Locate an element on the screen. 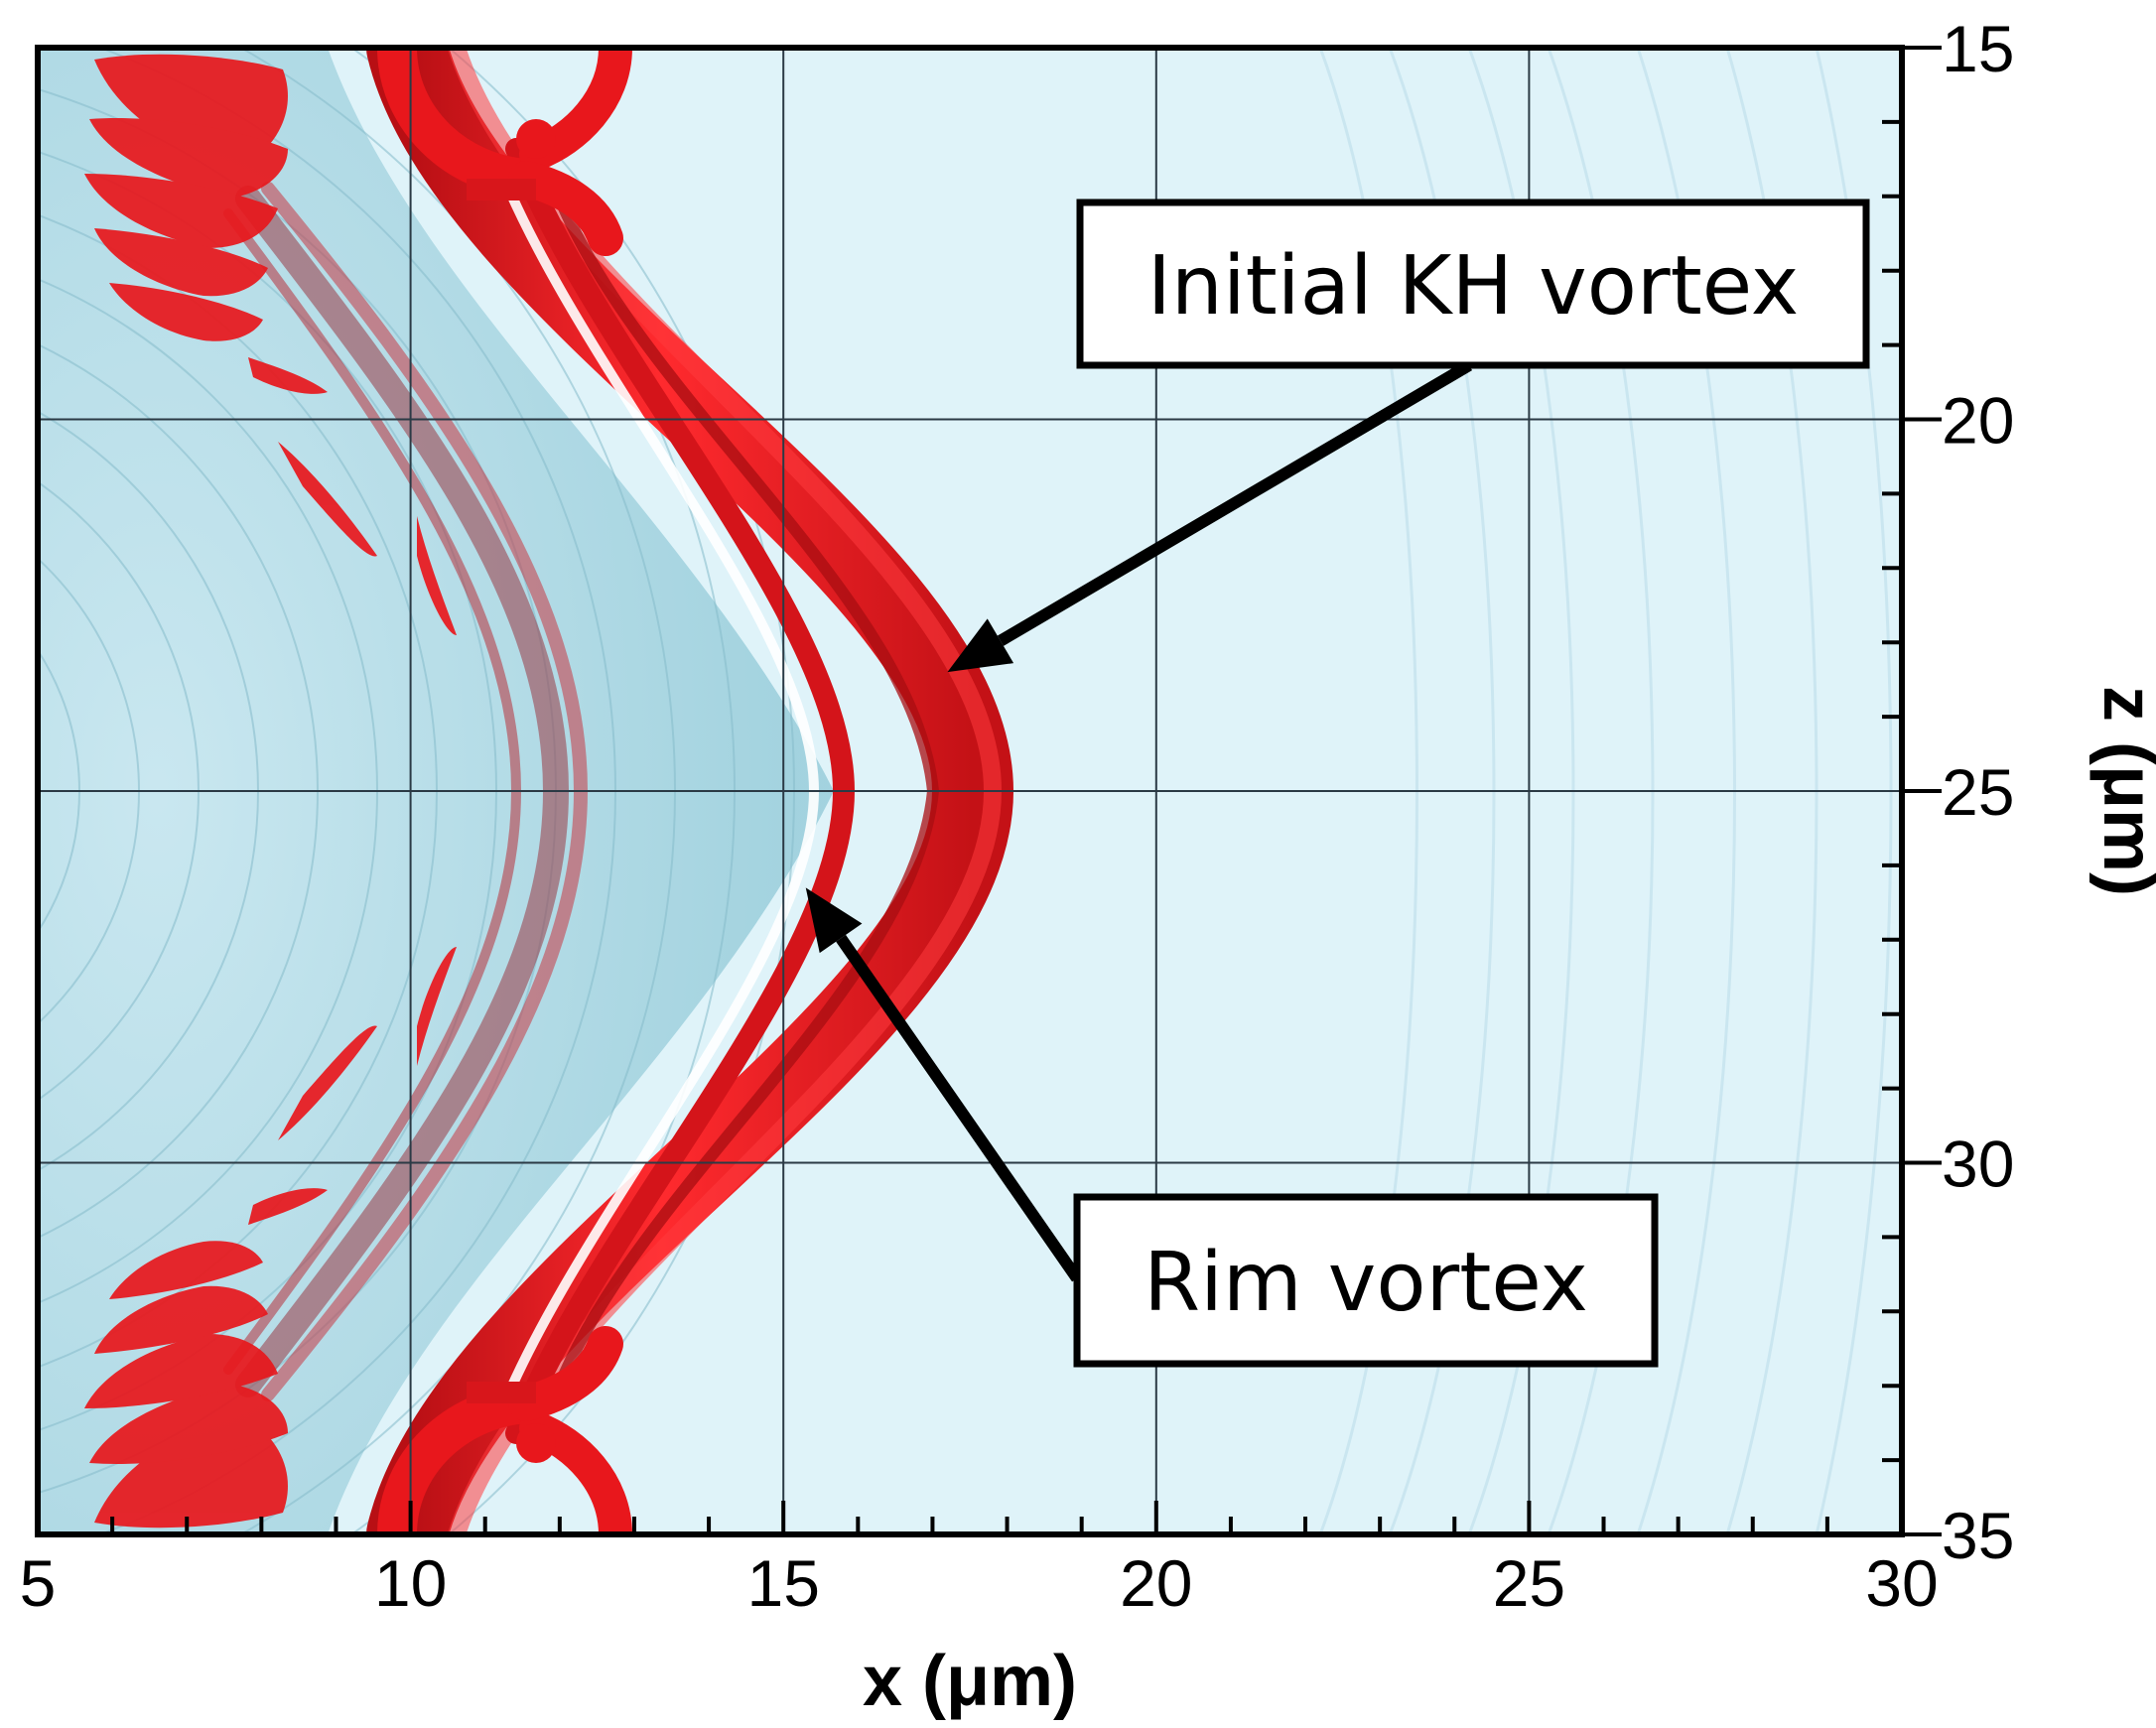 This screenshot has height=1728, width=2156. rim-vortex-label-box is located at coordinates (1366, 1280).